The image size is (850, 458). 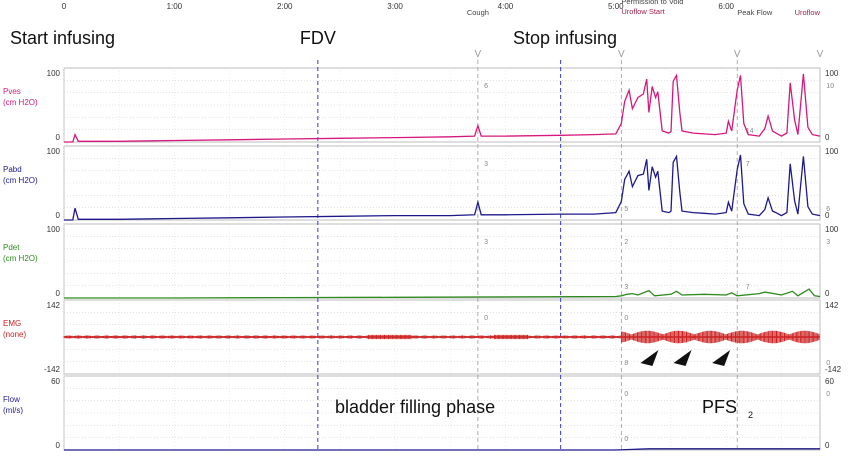 What do you see at coordinates (13, 410) in the screenshot?
I see `channel-unit: (ml/s)` at bounding box center [13, 410].